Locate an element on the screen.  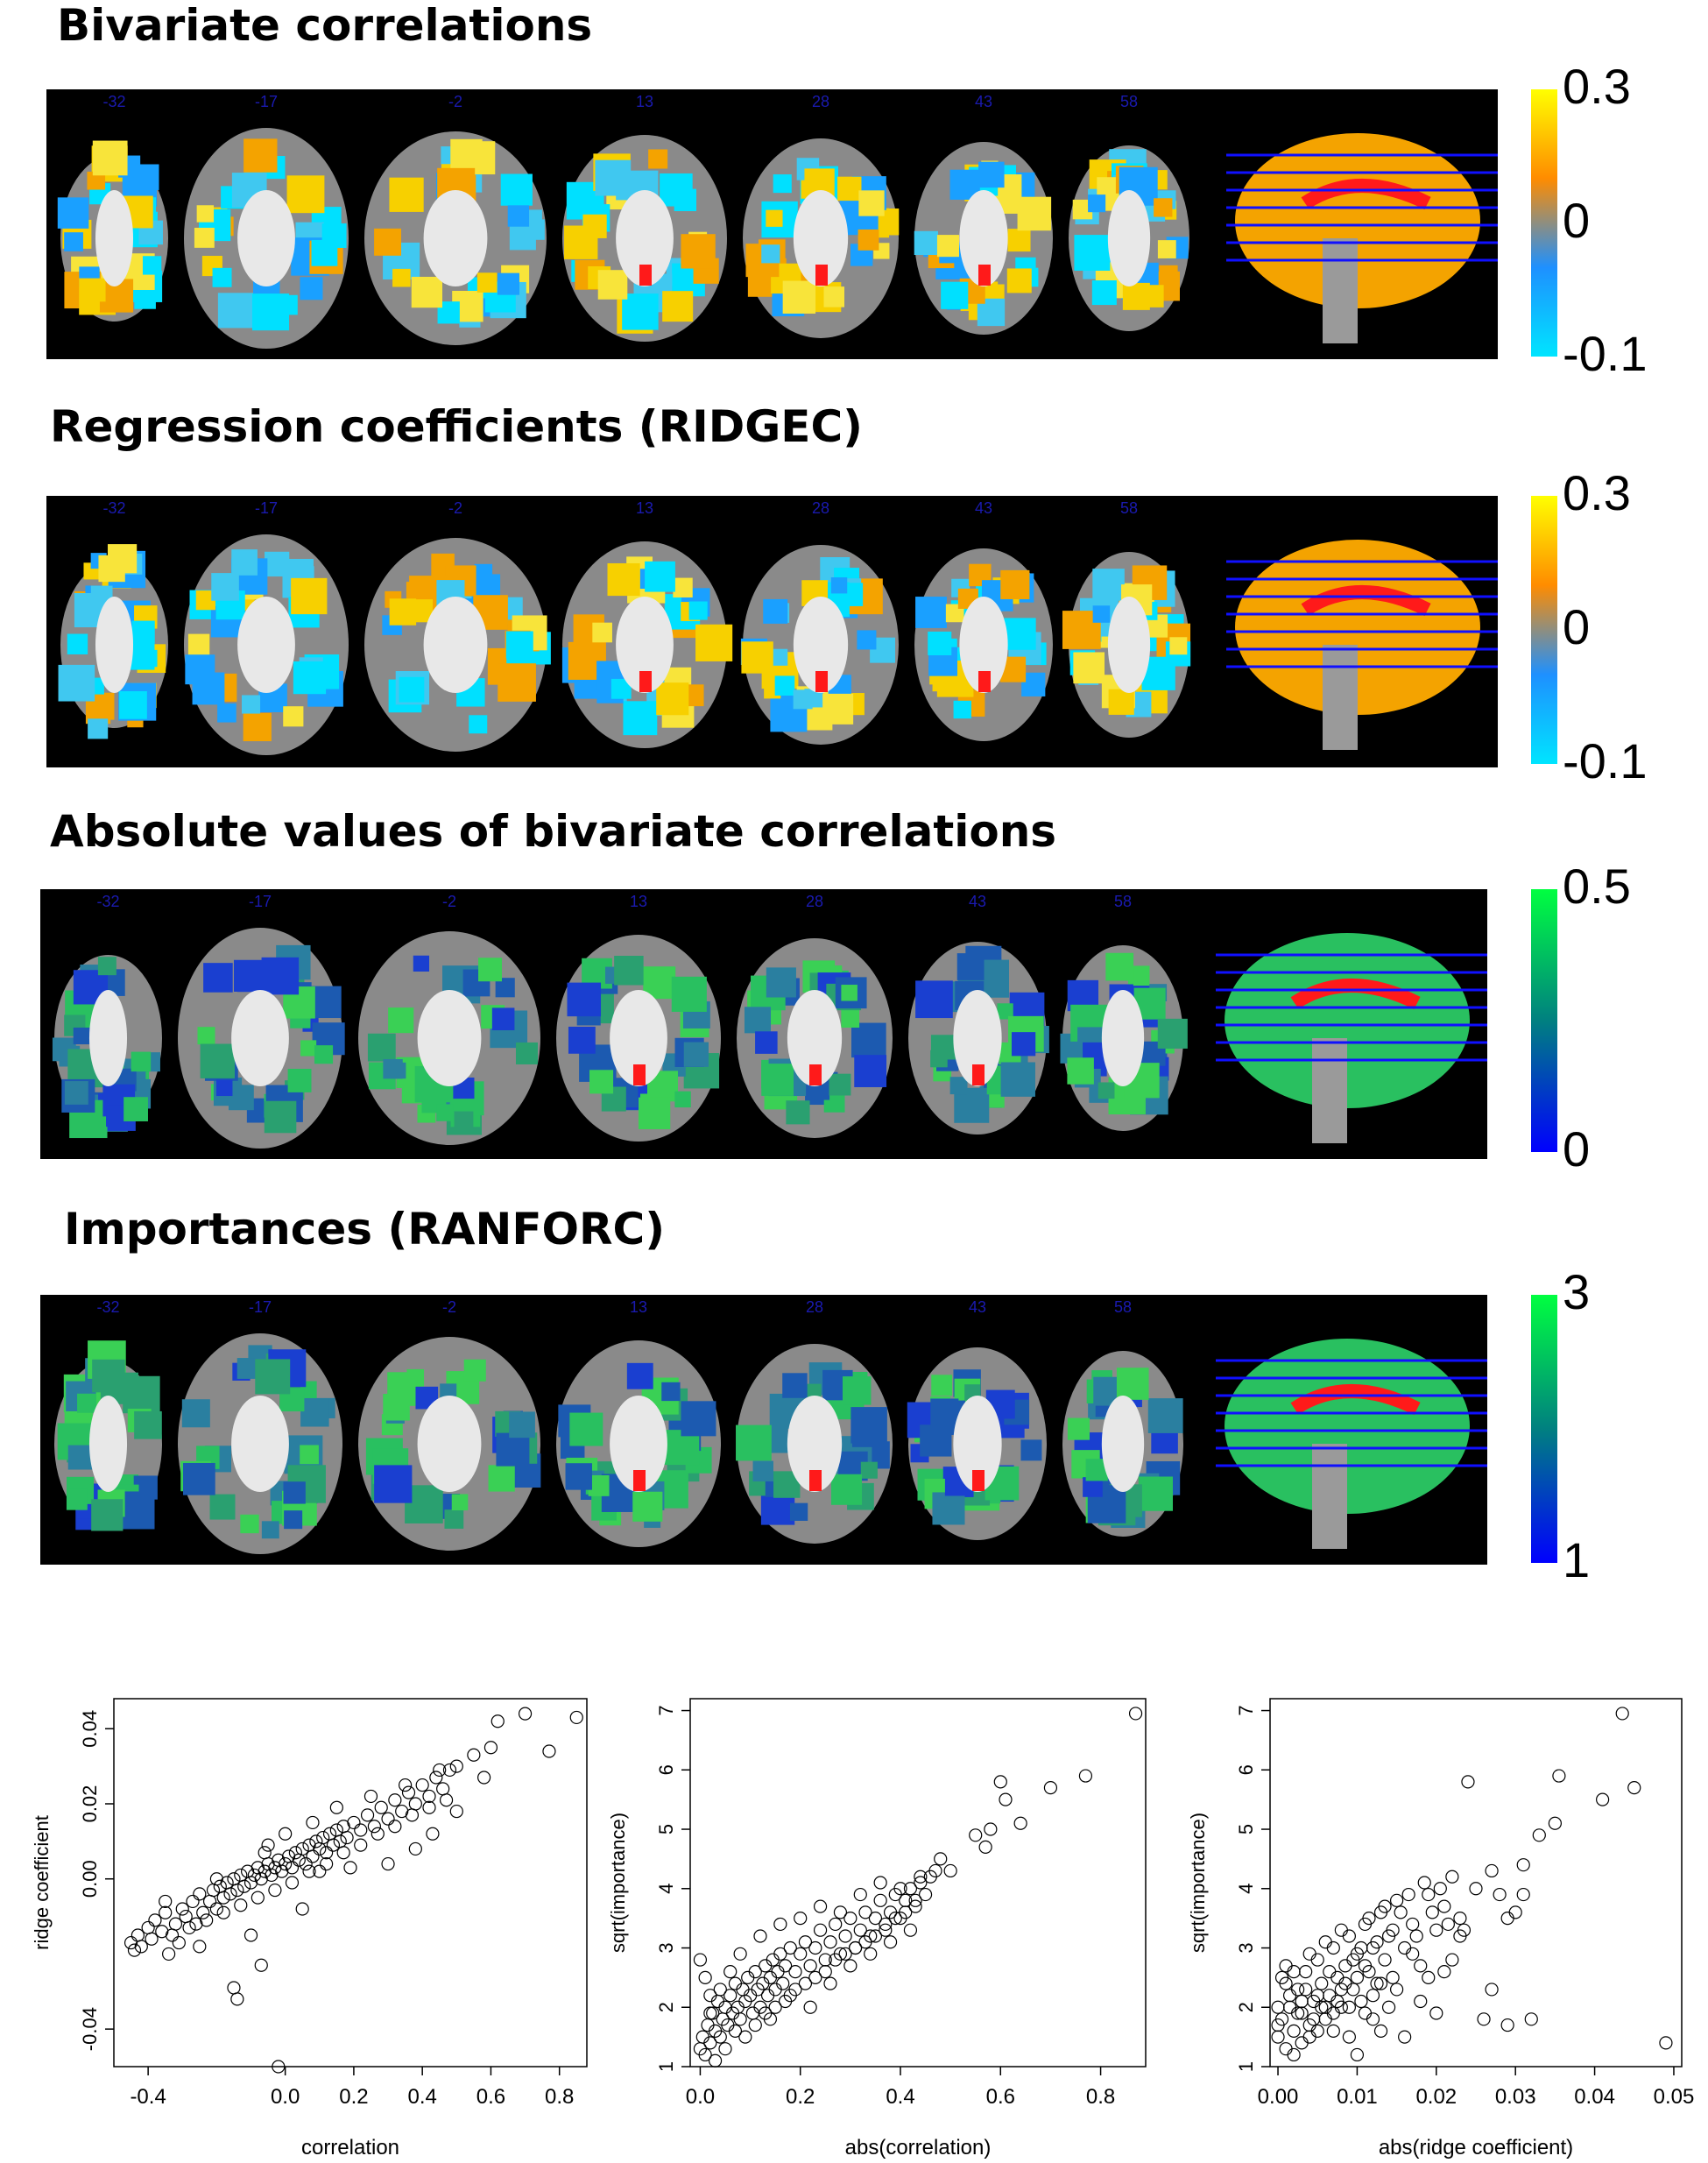
slice-label: -32 is located at coordinates (113, 101).